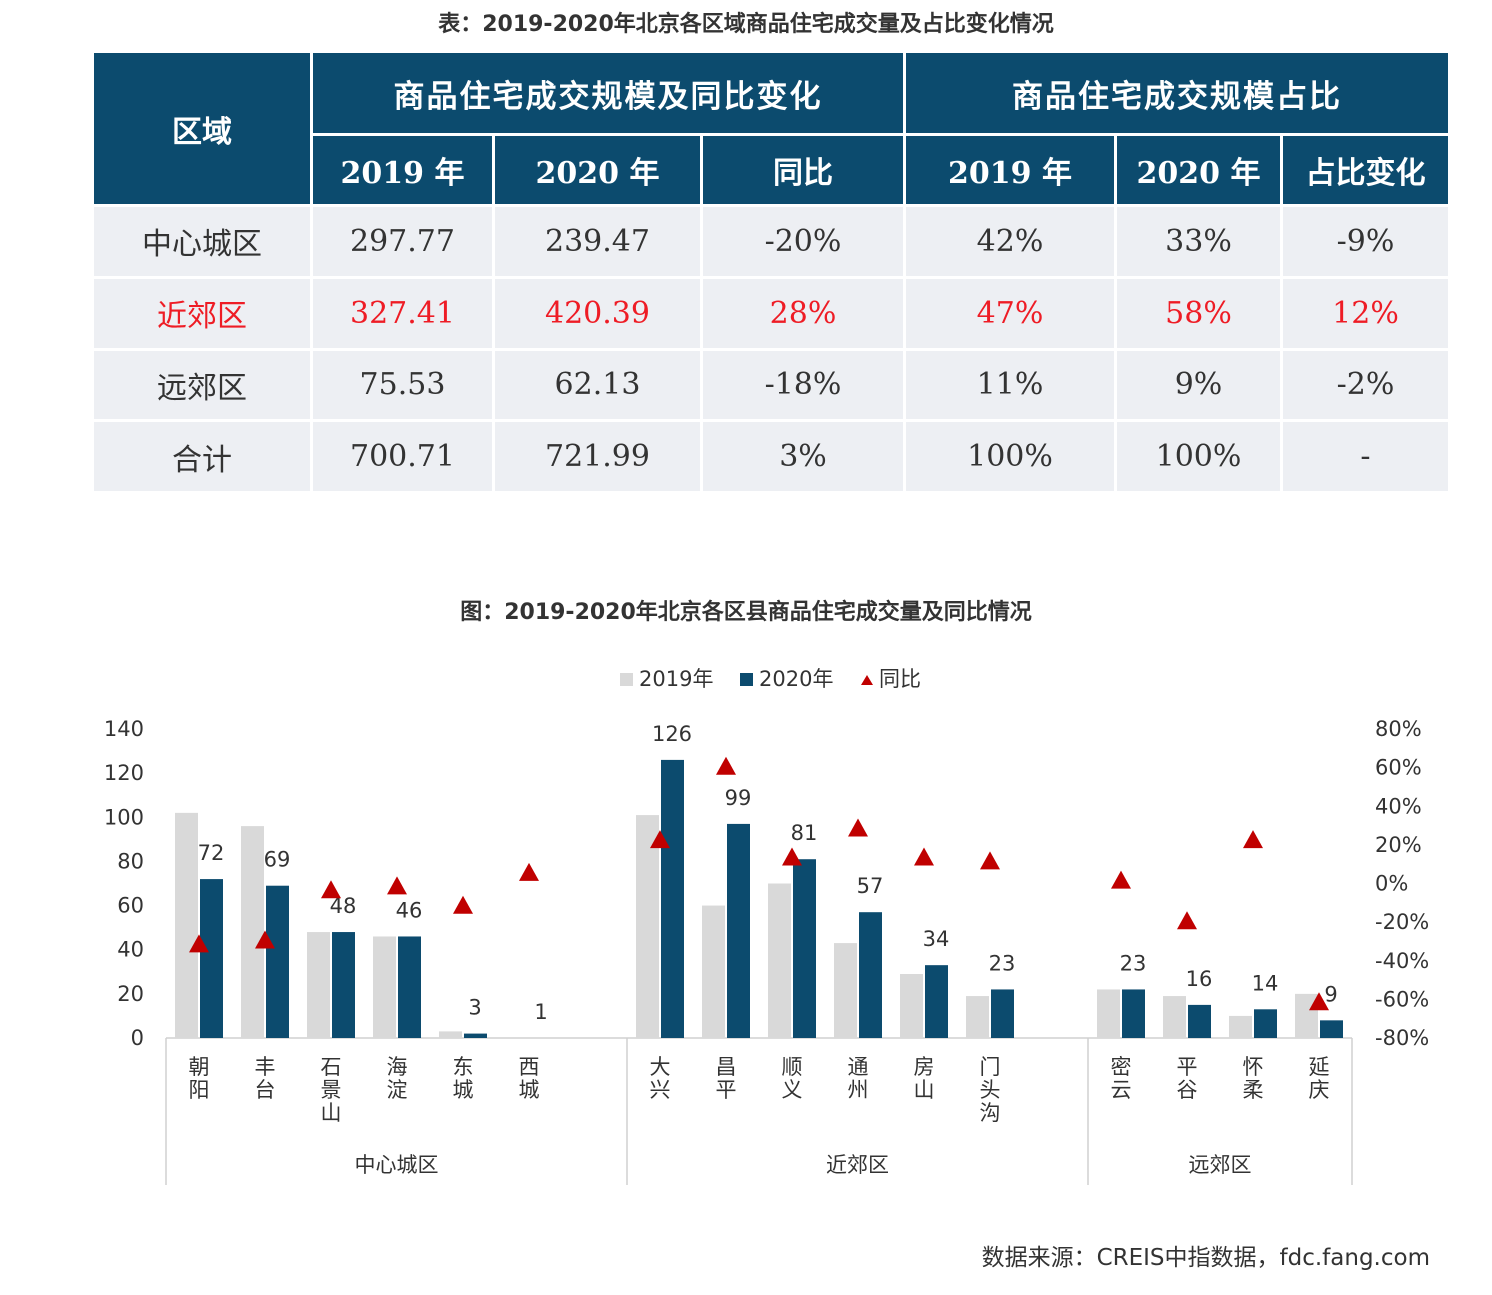 This screenshot has width=1492, height=1295. I want to click on cell-share-change: 12%, so click(1365, 313).